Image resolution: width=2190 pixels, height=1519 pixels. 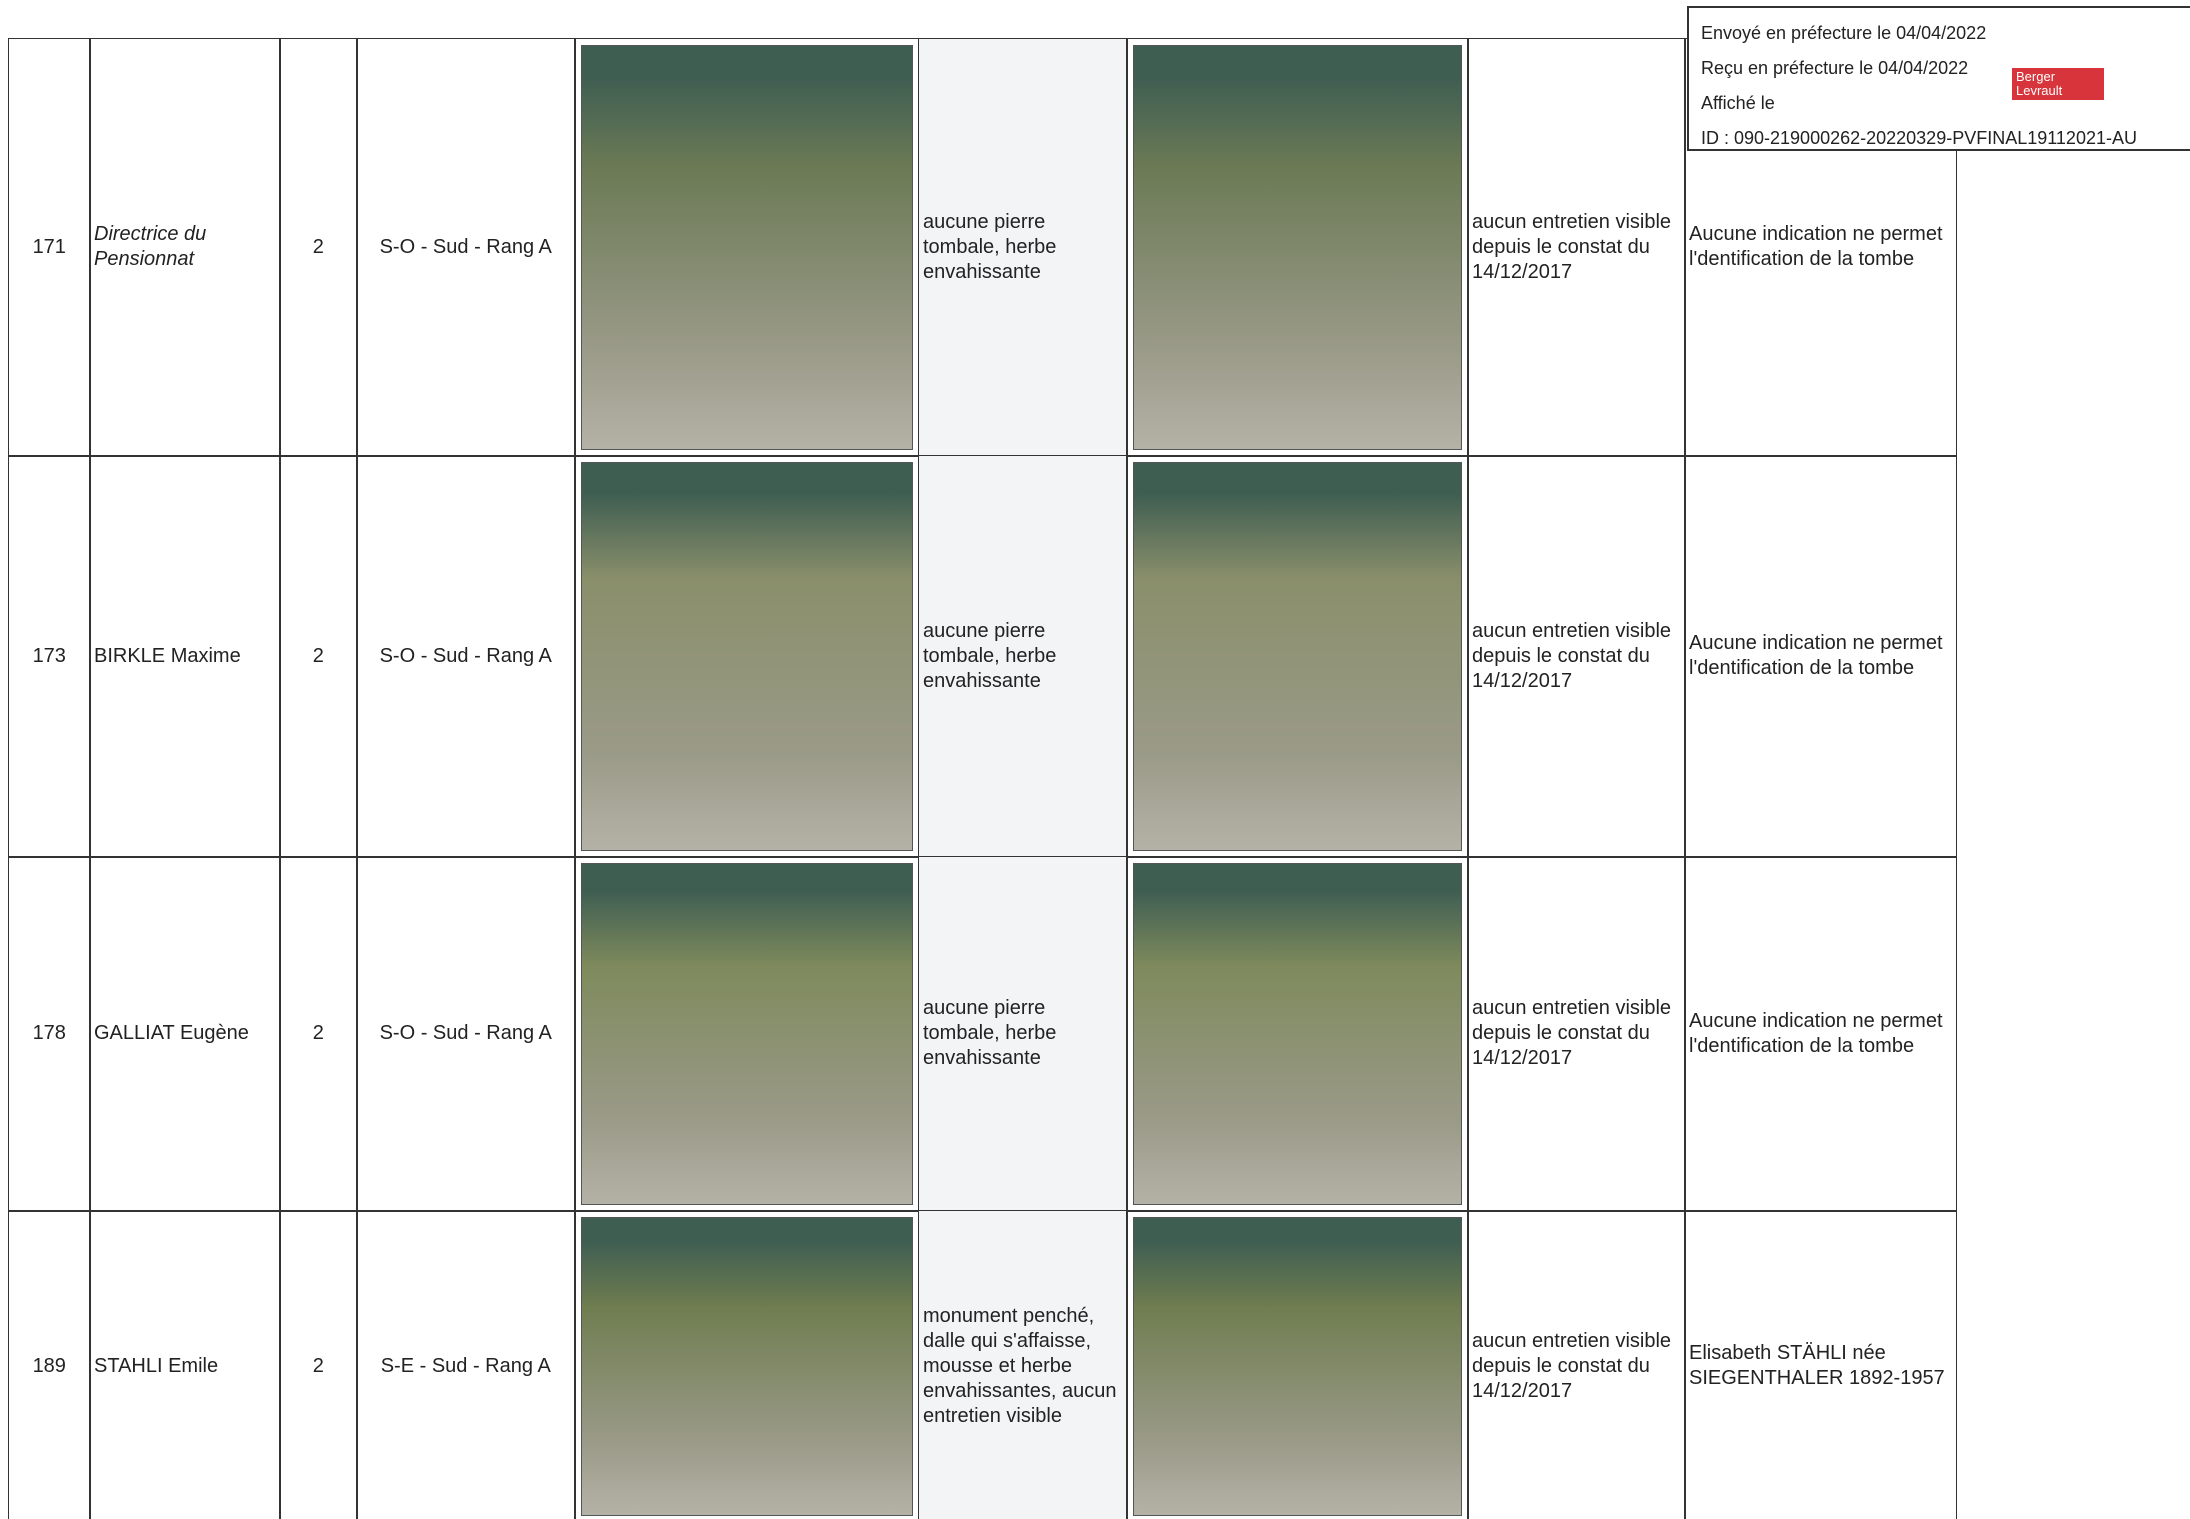 What do you see at coordinates (185, 1034) in the screenshot?
I see `name: GALLIAT Eugène` at bounding box center [185, 1034].